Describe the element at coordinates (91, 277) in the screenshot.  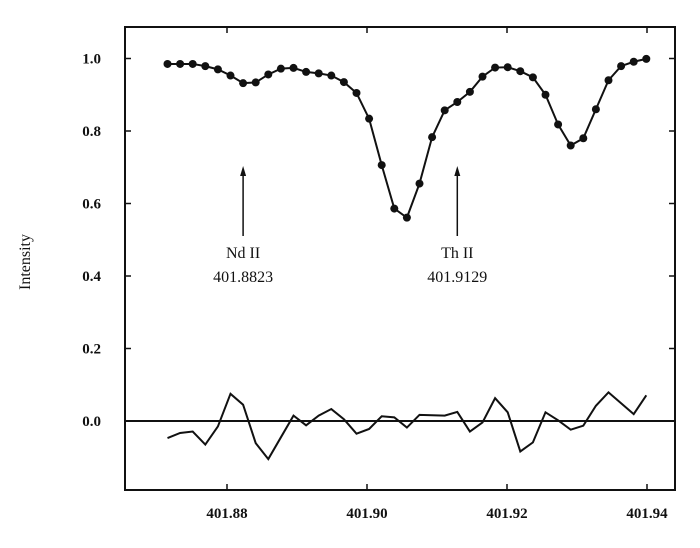
I see `y-tick-label: 0.4` at that location.